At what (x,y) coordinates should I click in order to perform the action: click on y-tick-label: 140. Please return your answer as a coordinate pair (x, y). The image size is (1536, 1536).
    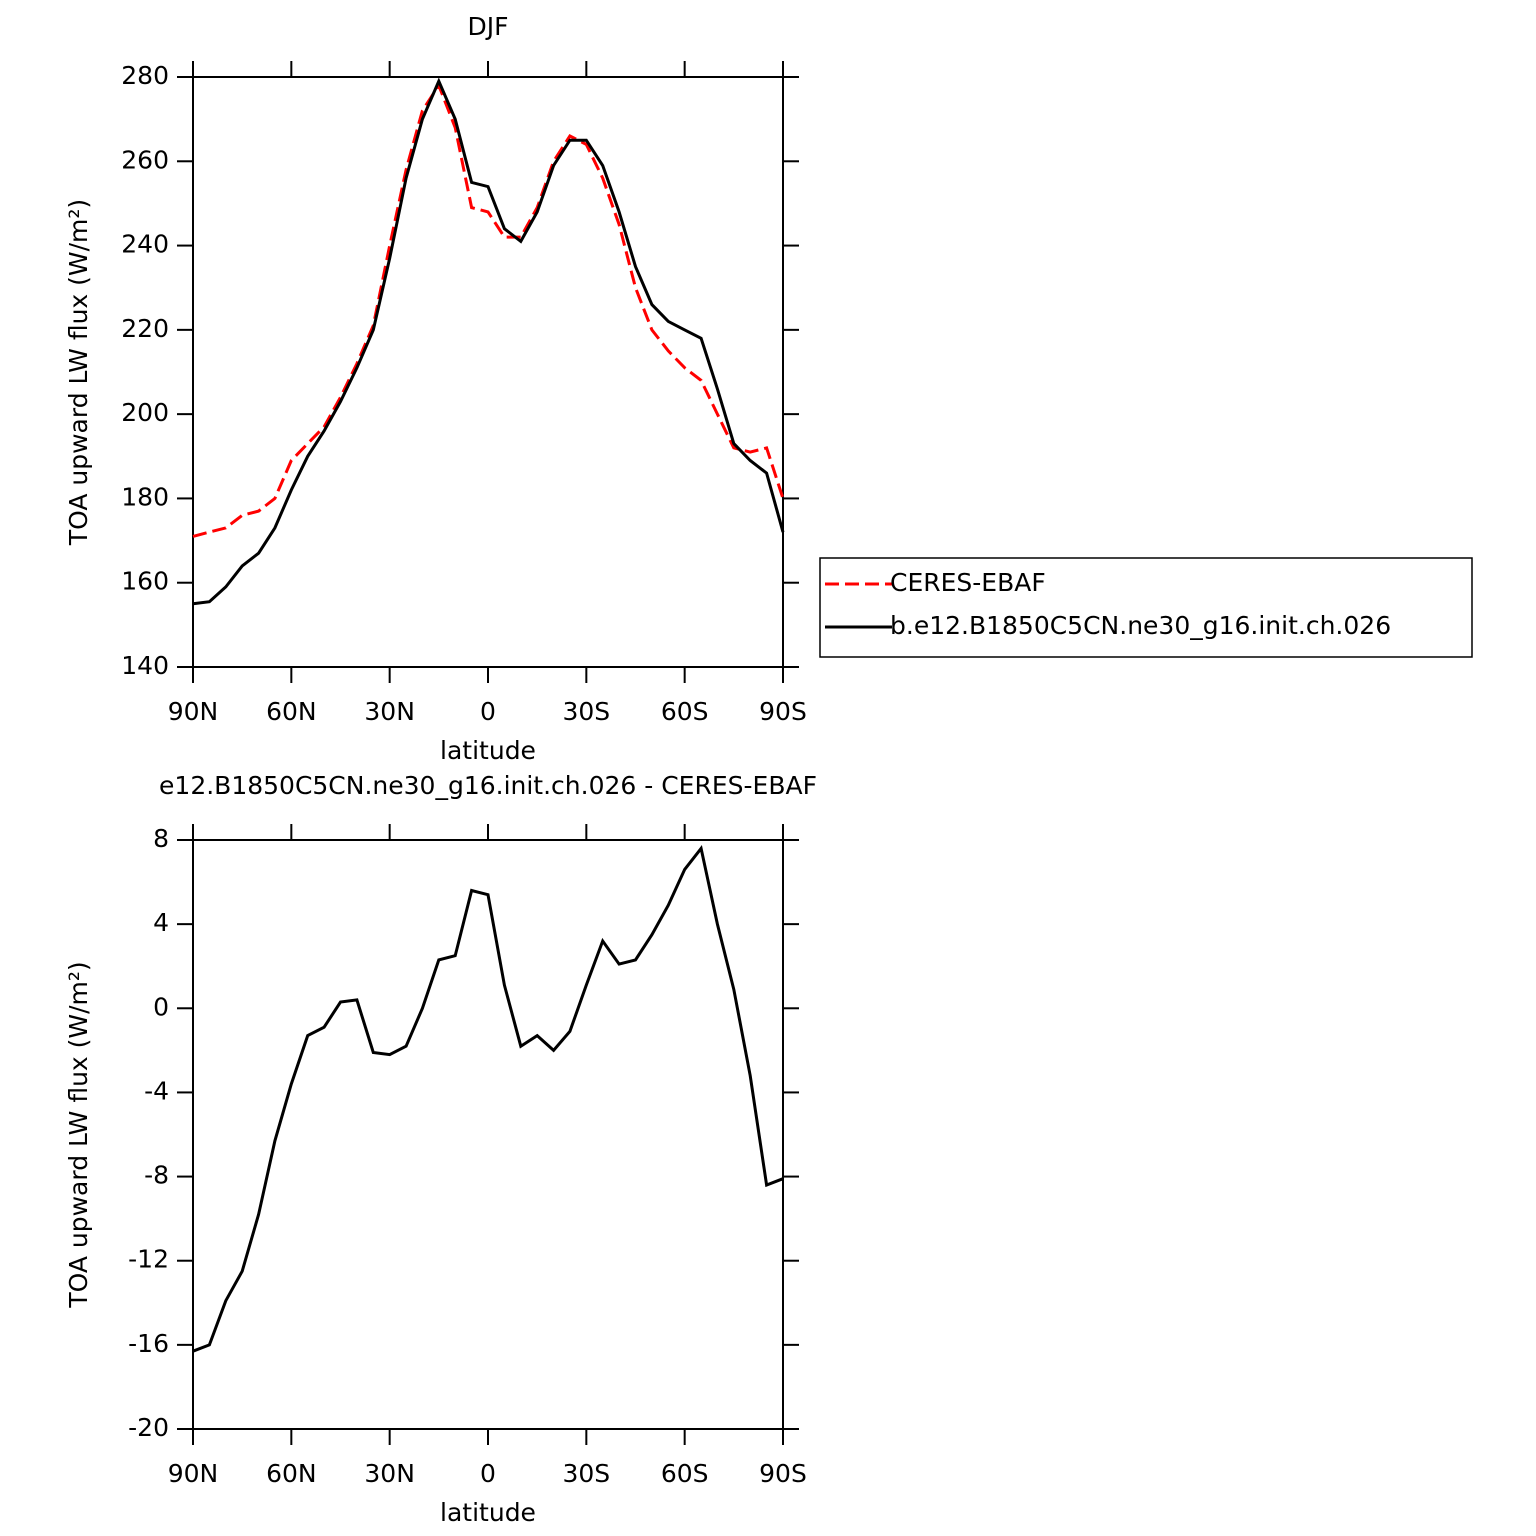
    Looking at the image, I should click on (145, 665).